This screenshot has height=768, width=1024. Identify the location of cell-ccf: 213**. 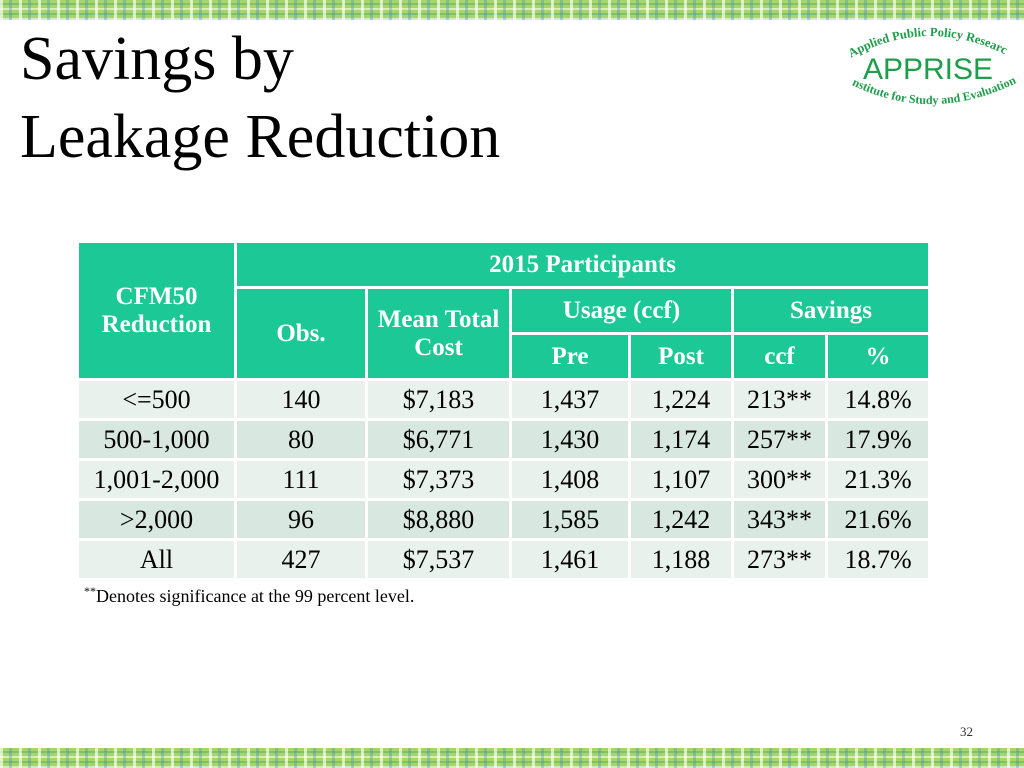
(779, 399).